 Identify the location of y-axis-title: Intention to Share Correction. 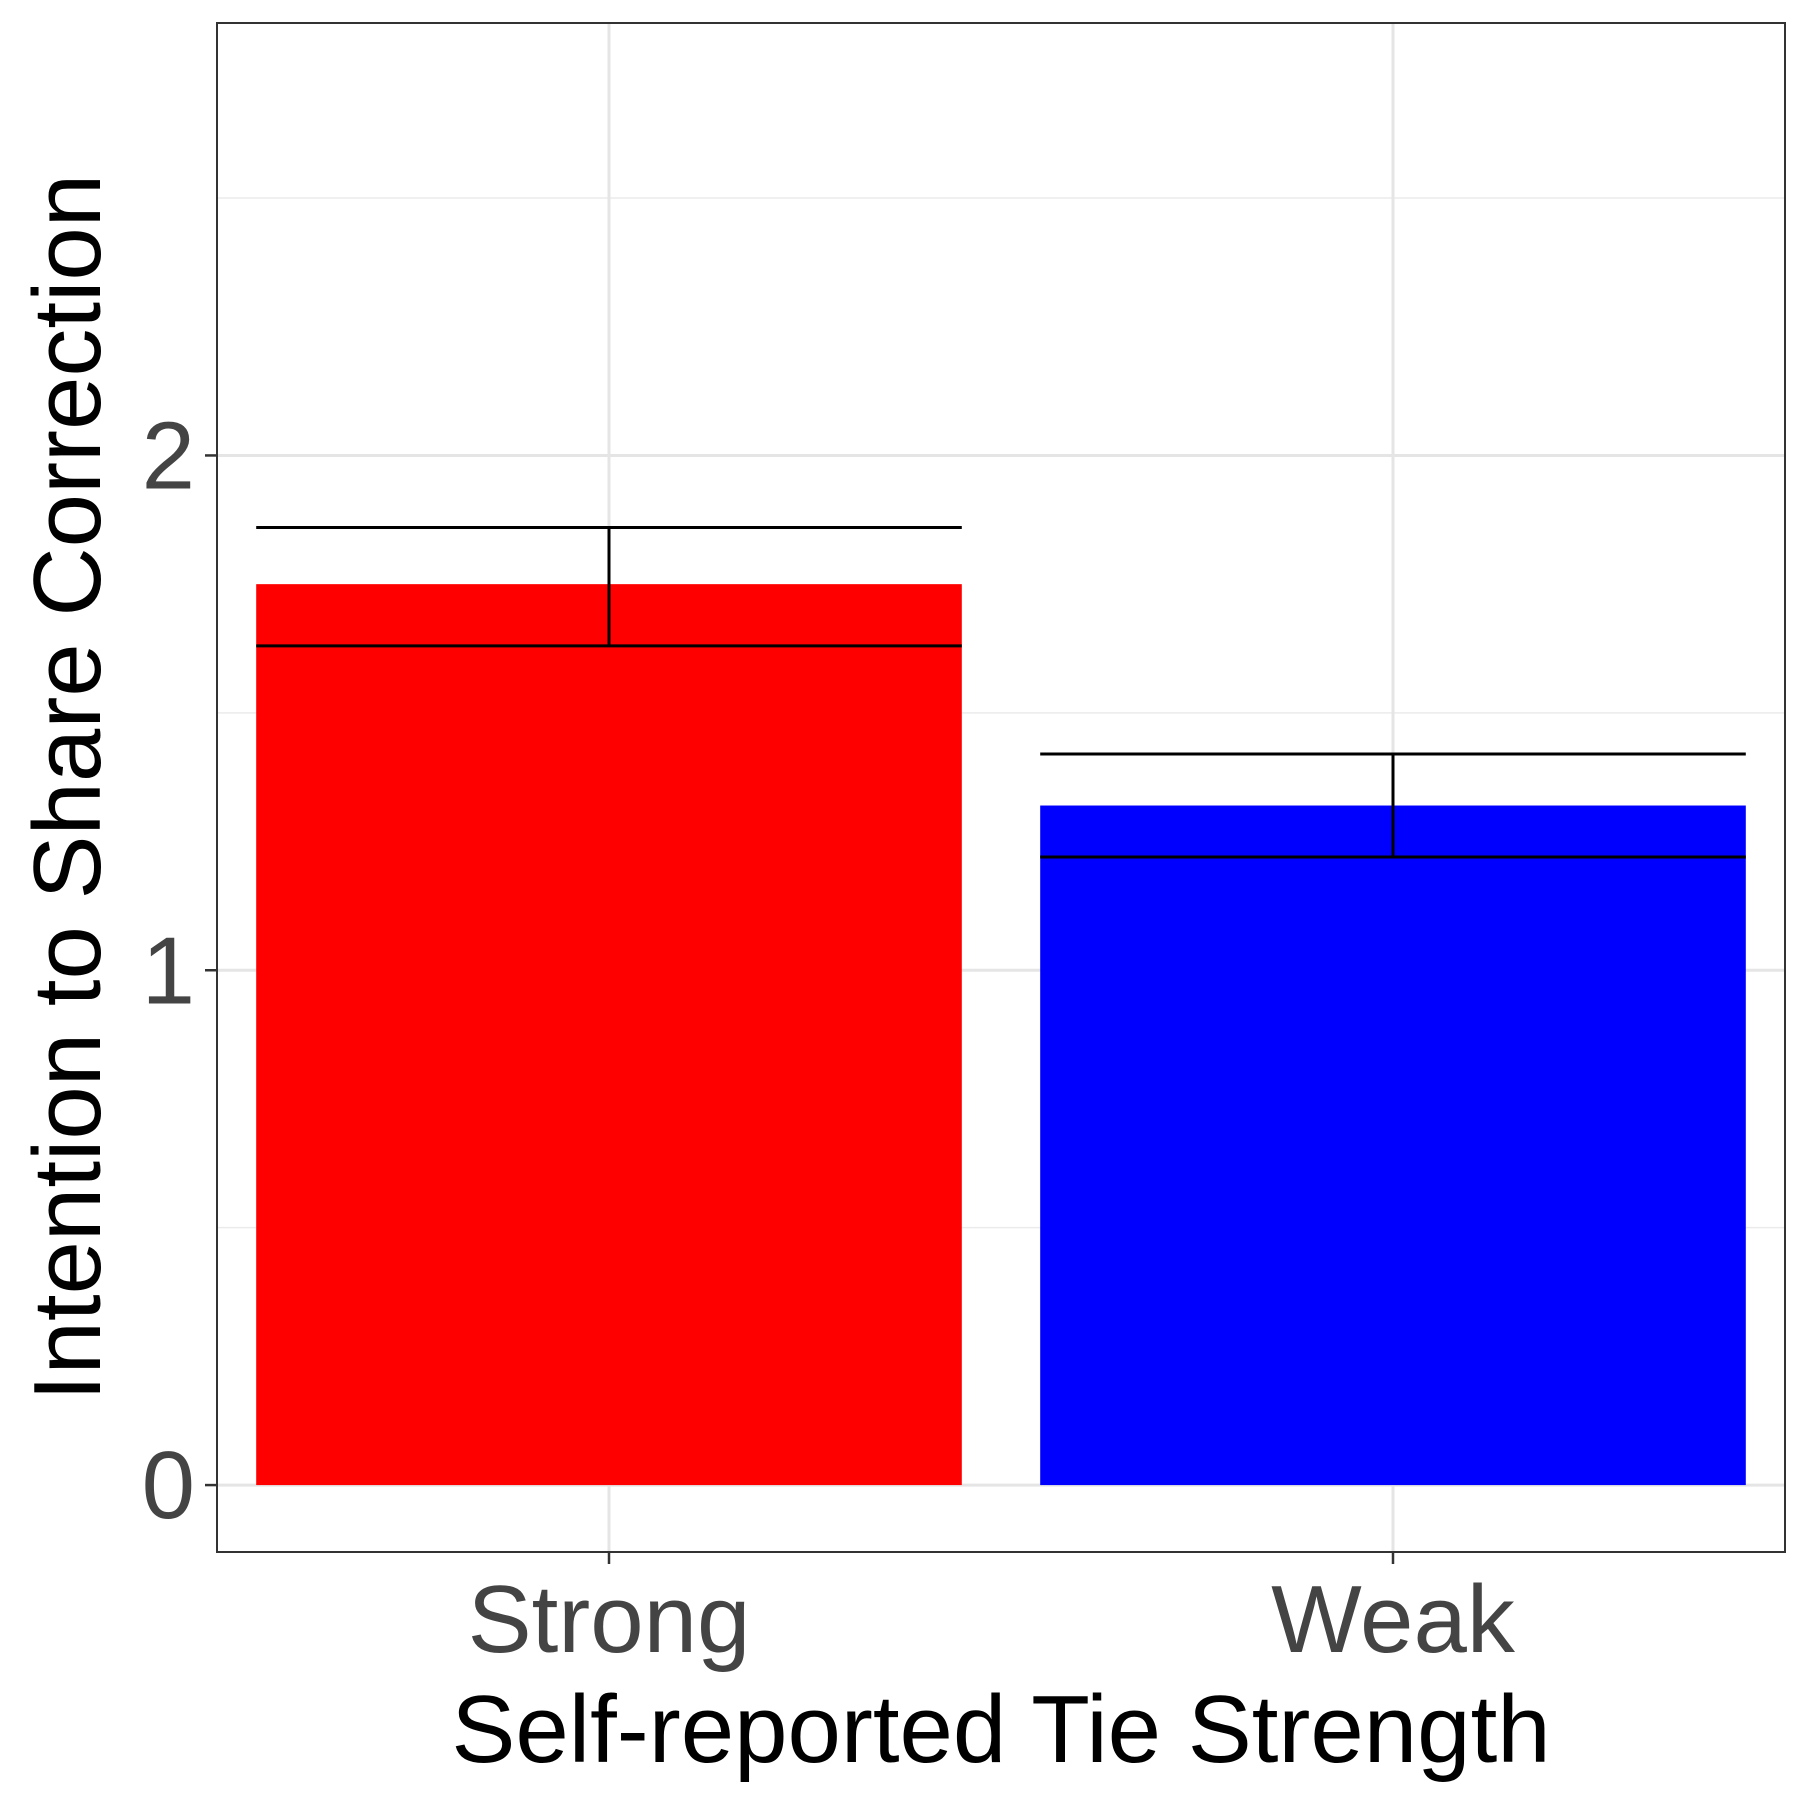
(67, 787).